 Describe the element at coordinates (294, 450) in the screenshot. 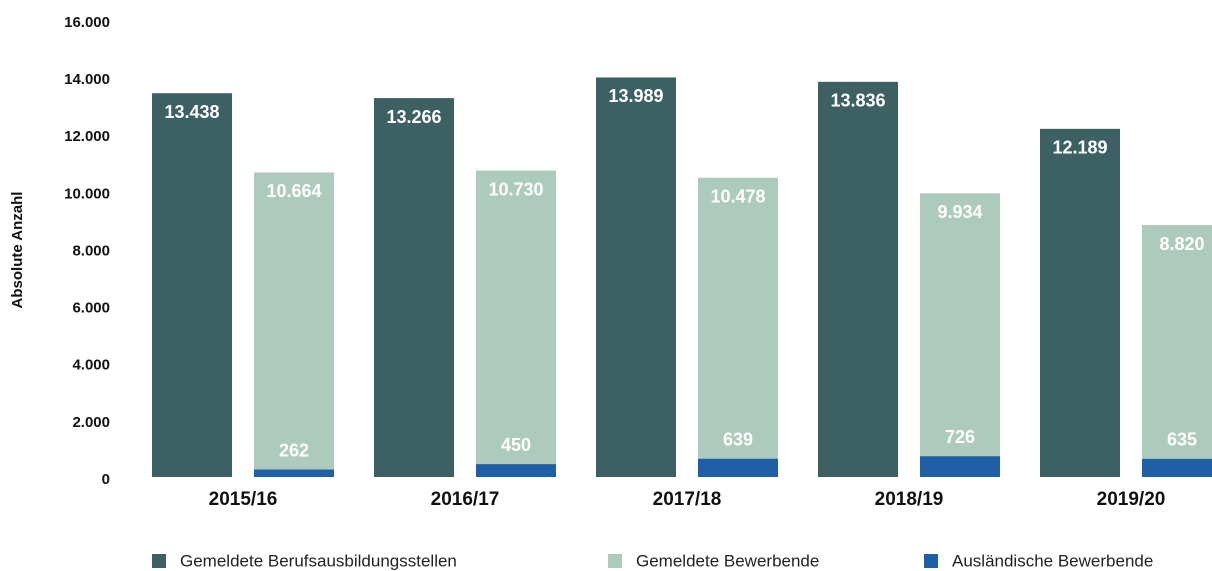

I see `value-label: 262` at that location.